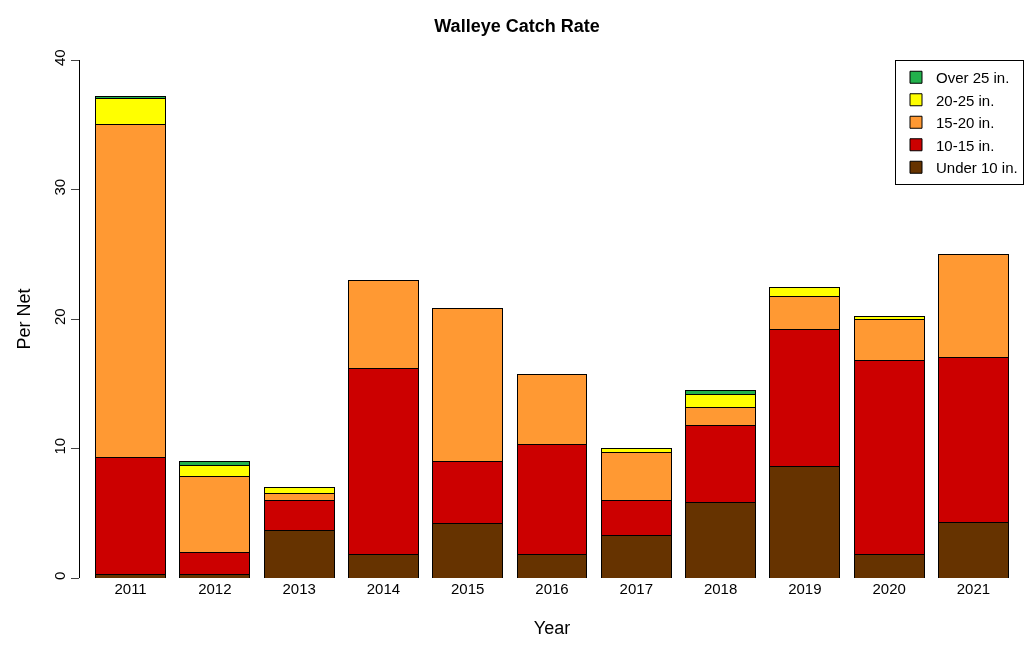 Image resolution: width=1034 pixels, height=645 pixels. What do you see at coordinates (720, 588) in the screenshot?
I see `x-tick-label: 2018` at bounding box center [720, 588].